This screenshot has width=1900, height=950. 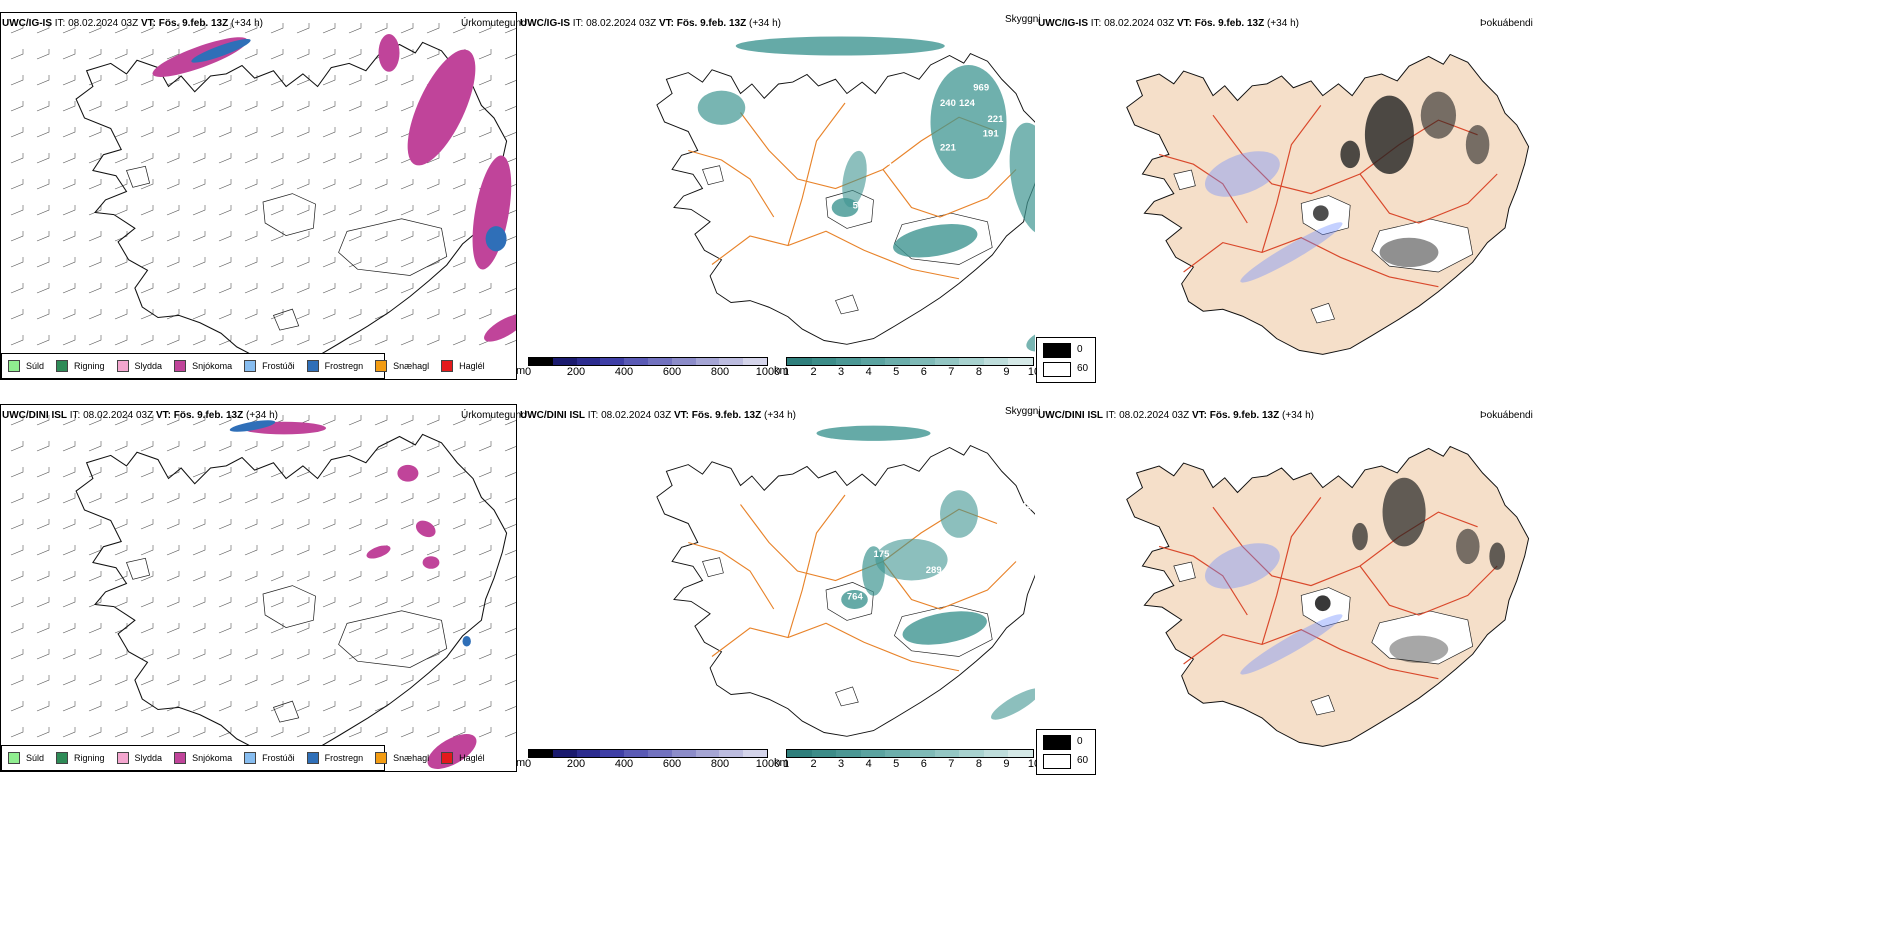 What do you see at coordinates (263, 592) in the screenshot?
I see `precip-map-row2` at bounding box center [263, 592].